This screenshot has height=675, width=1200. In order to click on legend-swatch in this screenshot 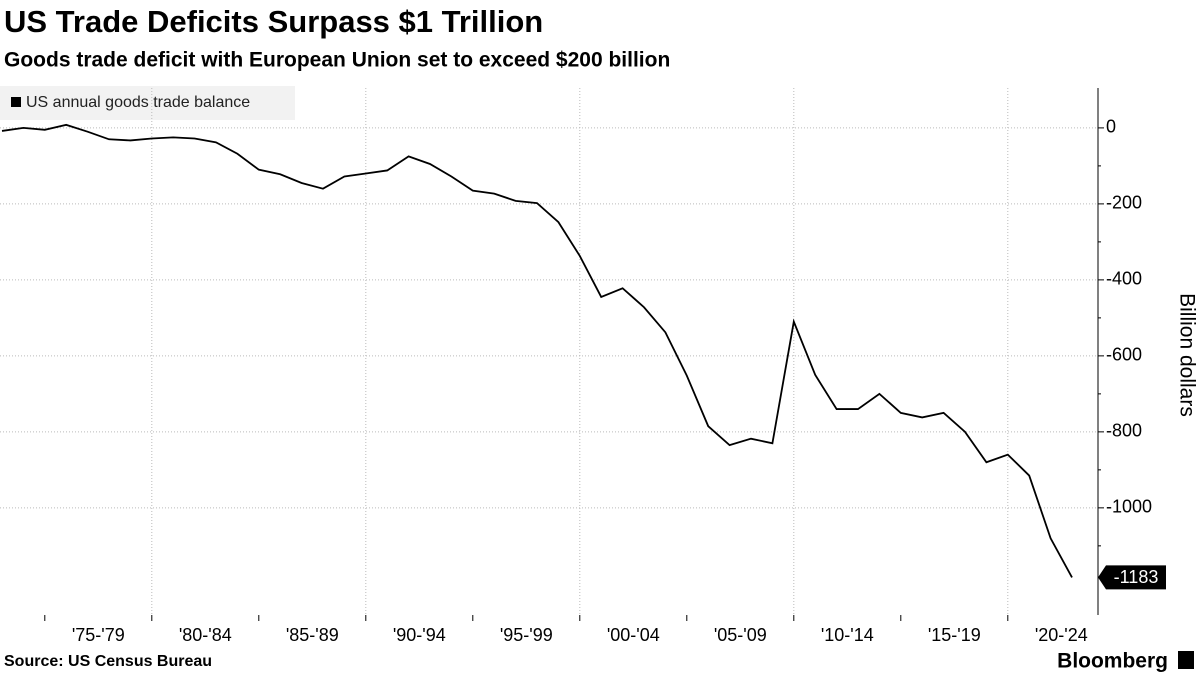, I will do `click(16, 102)`.